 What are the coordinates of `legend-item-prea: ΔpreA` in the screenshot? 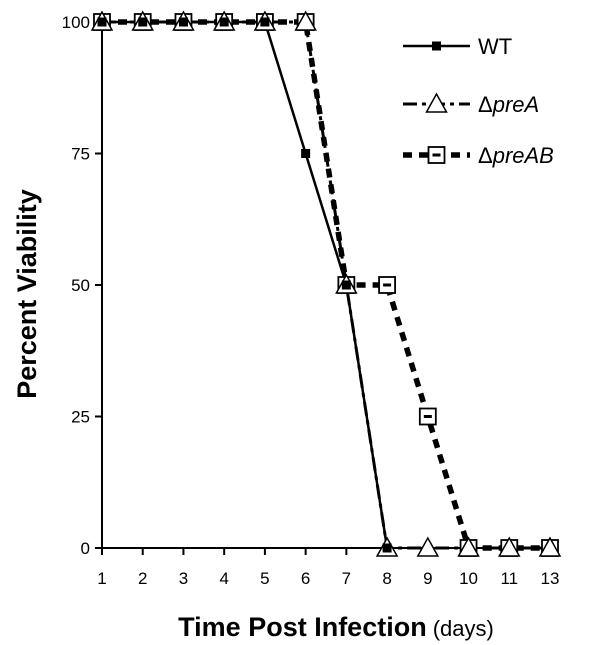 It's located at (471, 104).